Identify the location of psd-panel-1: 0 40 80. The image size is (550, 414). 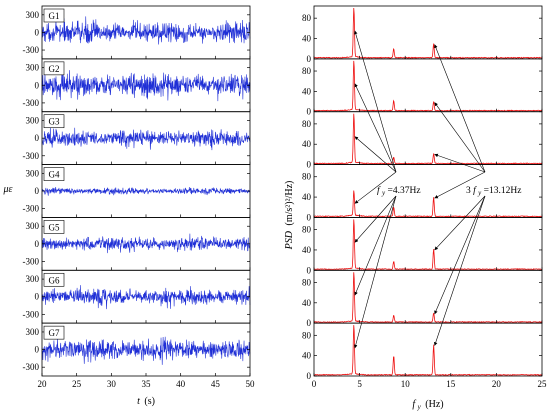
(422, 34).